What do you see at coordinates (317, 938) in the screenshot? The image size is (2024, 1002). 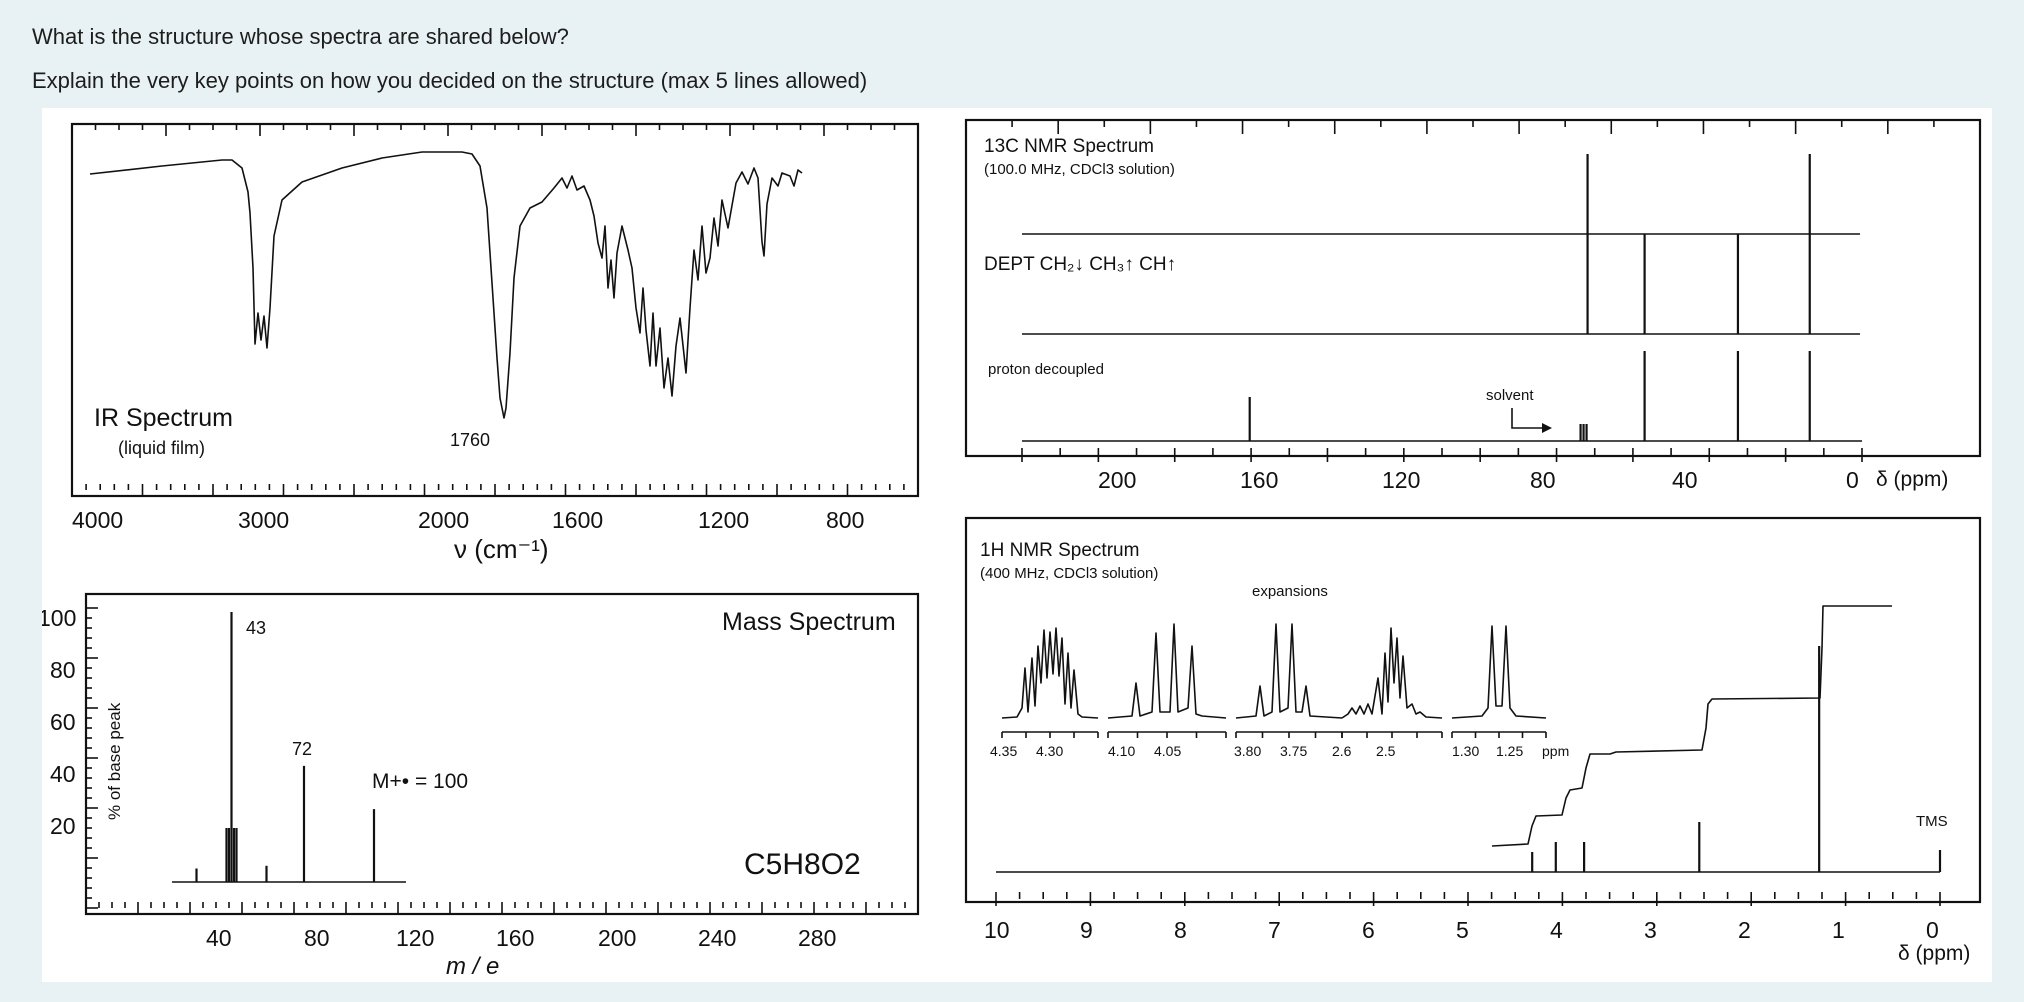 I see `ms-xtick-80: 80` at bounding box center [317, 938].